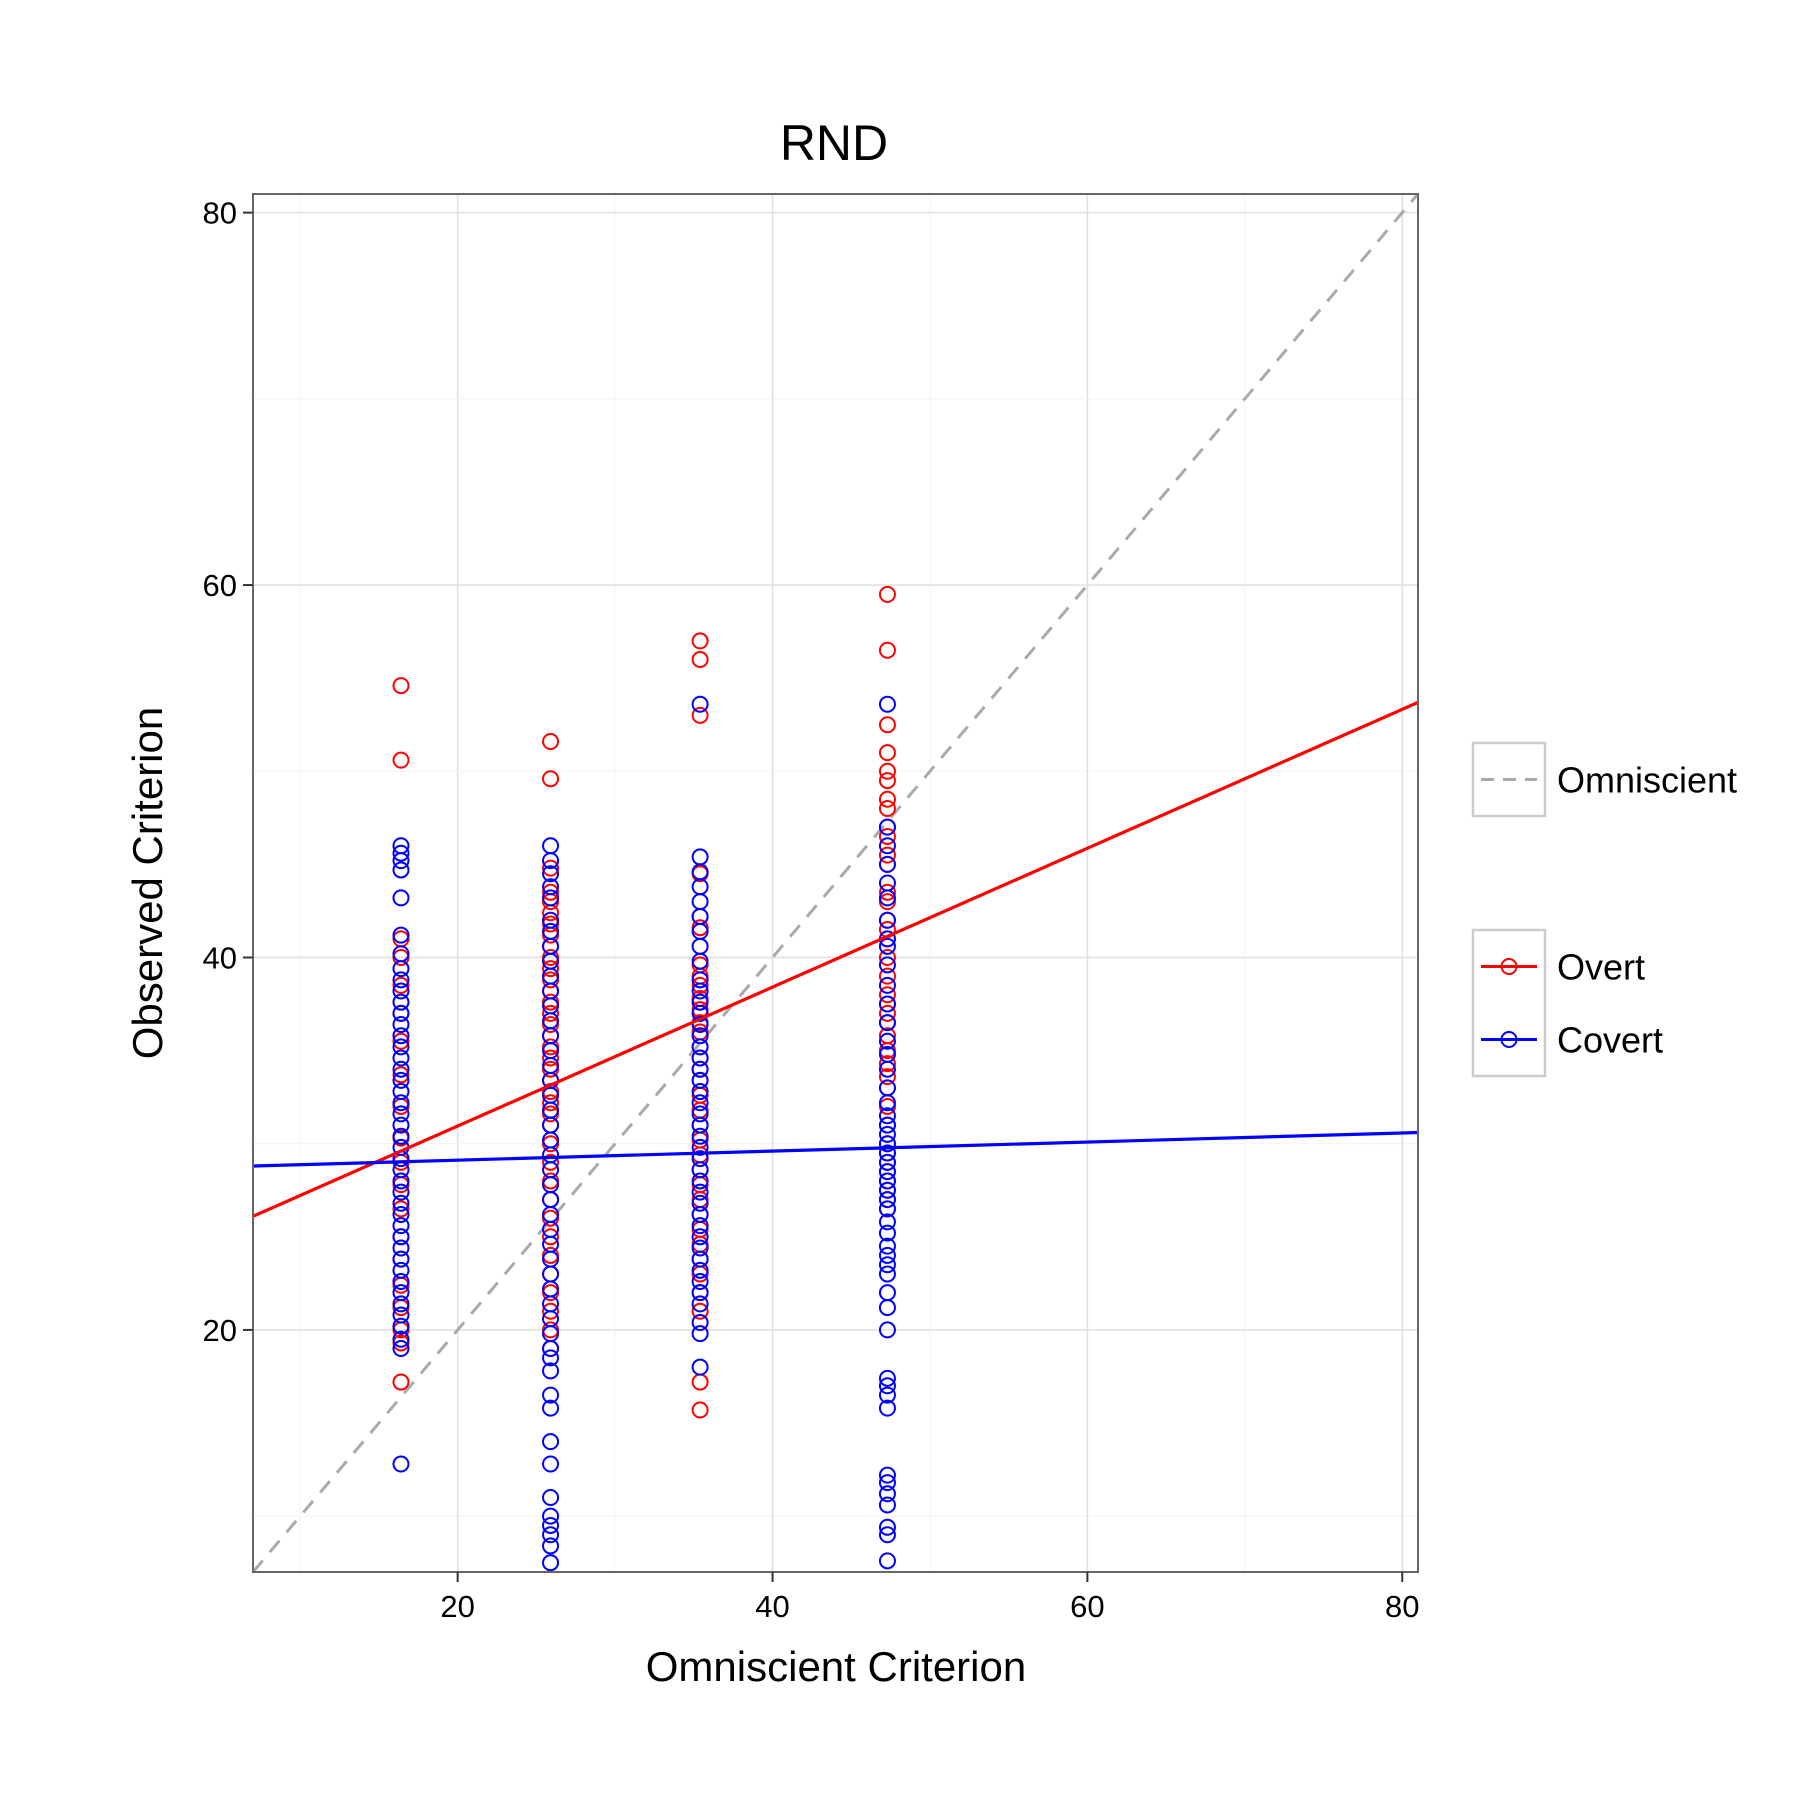  Describe the element at coordinates (1509, 966) in the screenshot. I see `legend-marker-overt` at that location.